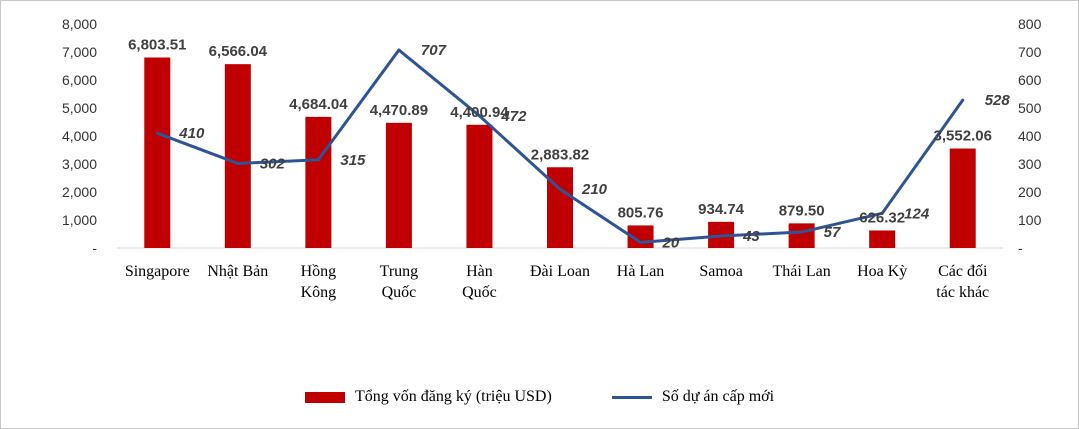  What do you see at coordinates (353, 160) in the screenshot?
I see `line-data-label: 315` at bounding box center [353, 160].